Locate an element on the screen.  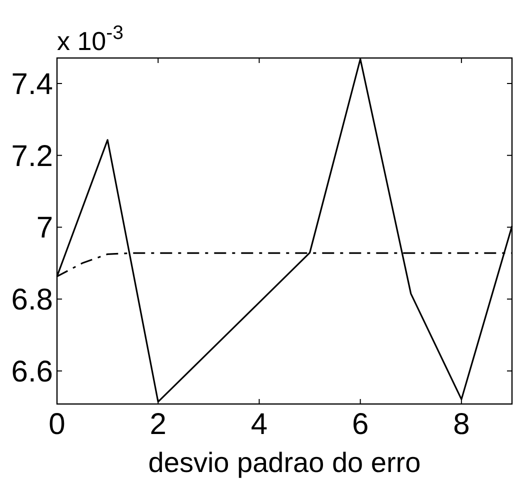
y-tick-label: 7 is located at coordinates (44, 228).